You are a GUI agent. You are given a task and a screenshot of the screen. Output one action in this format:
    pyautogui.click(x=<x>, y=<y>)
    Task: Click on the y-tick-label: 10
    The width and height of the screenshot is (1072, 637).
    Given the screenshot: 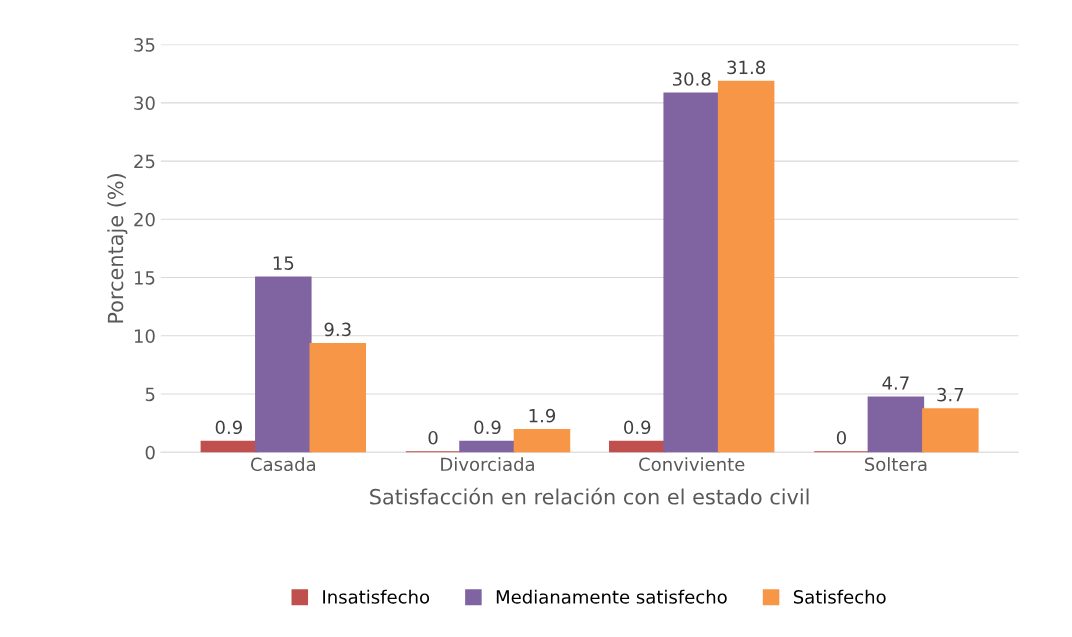 What is the action you would take?
    pyautogui.click(x=144, y=336)
    